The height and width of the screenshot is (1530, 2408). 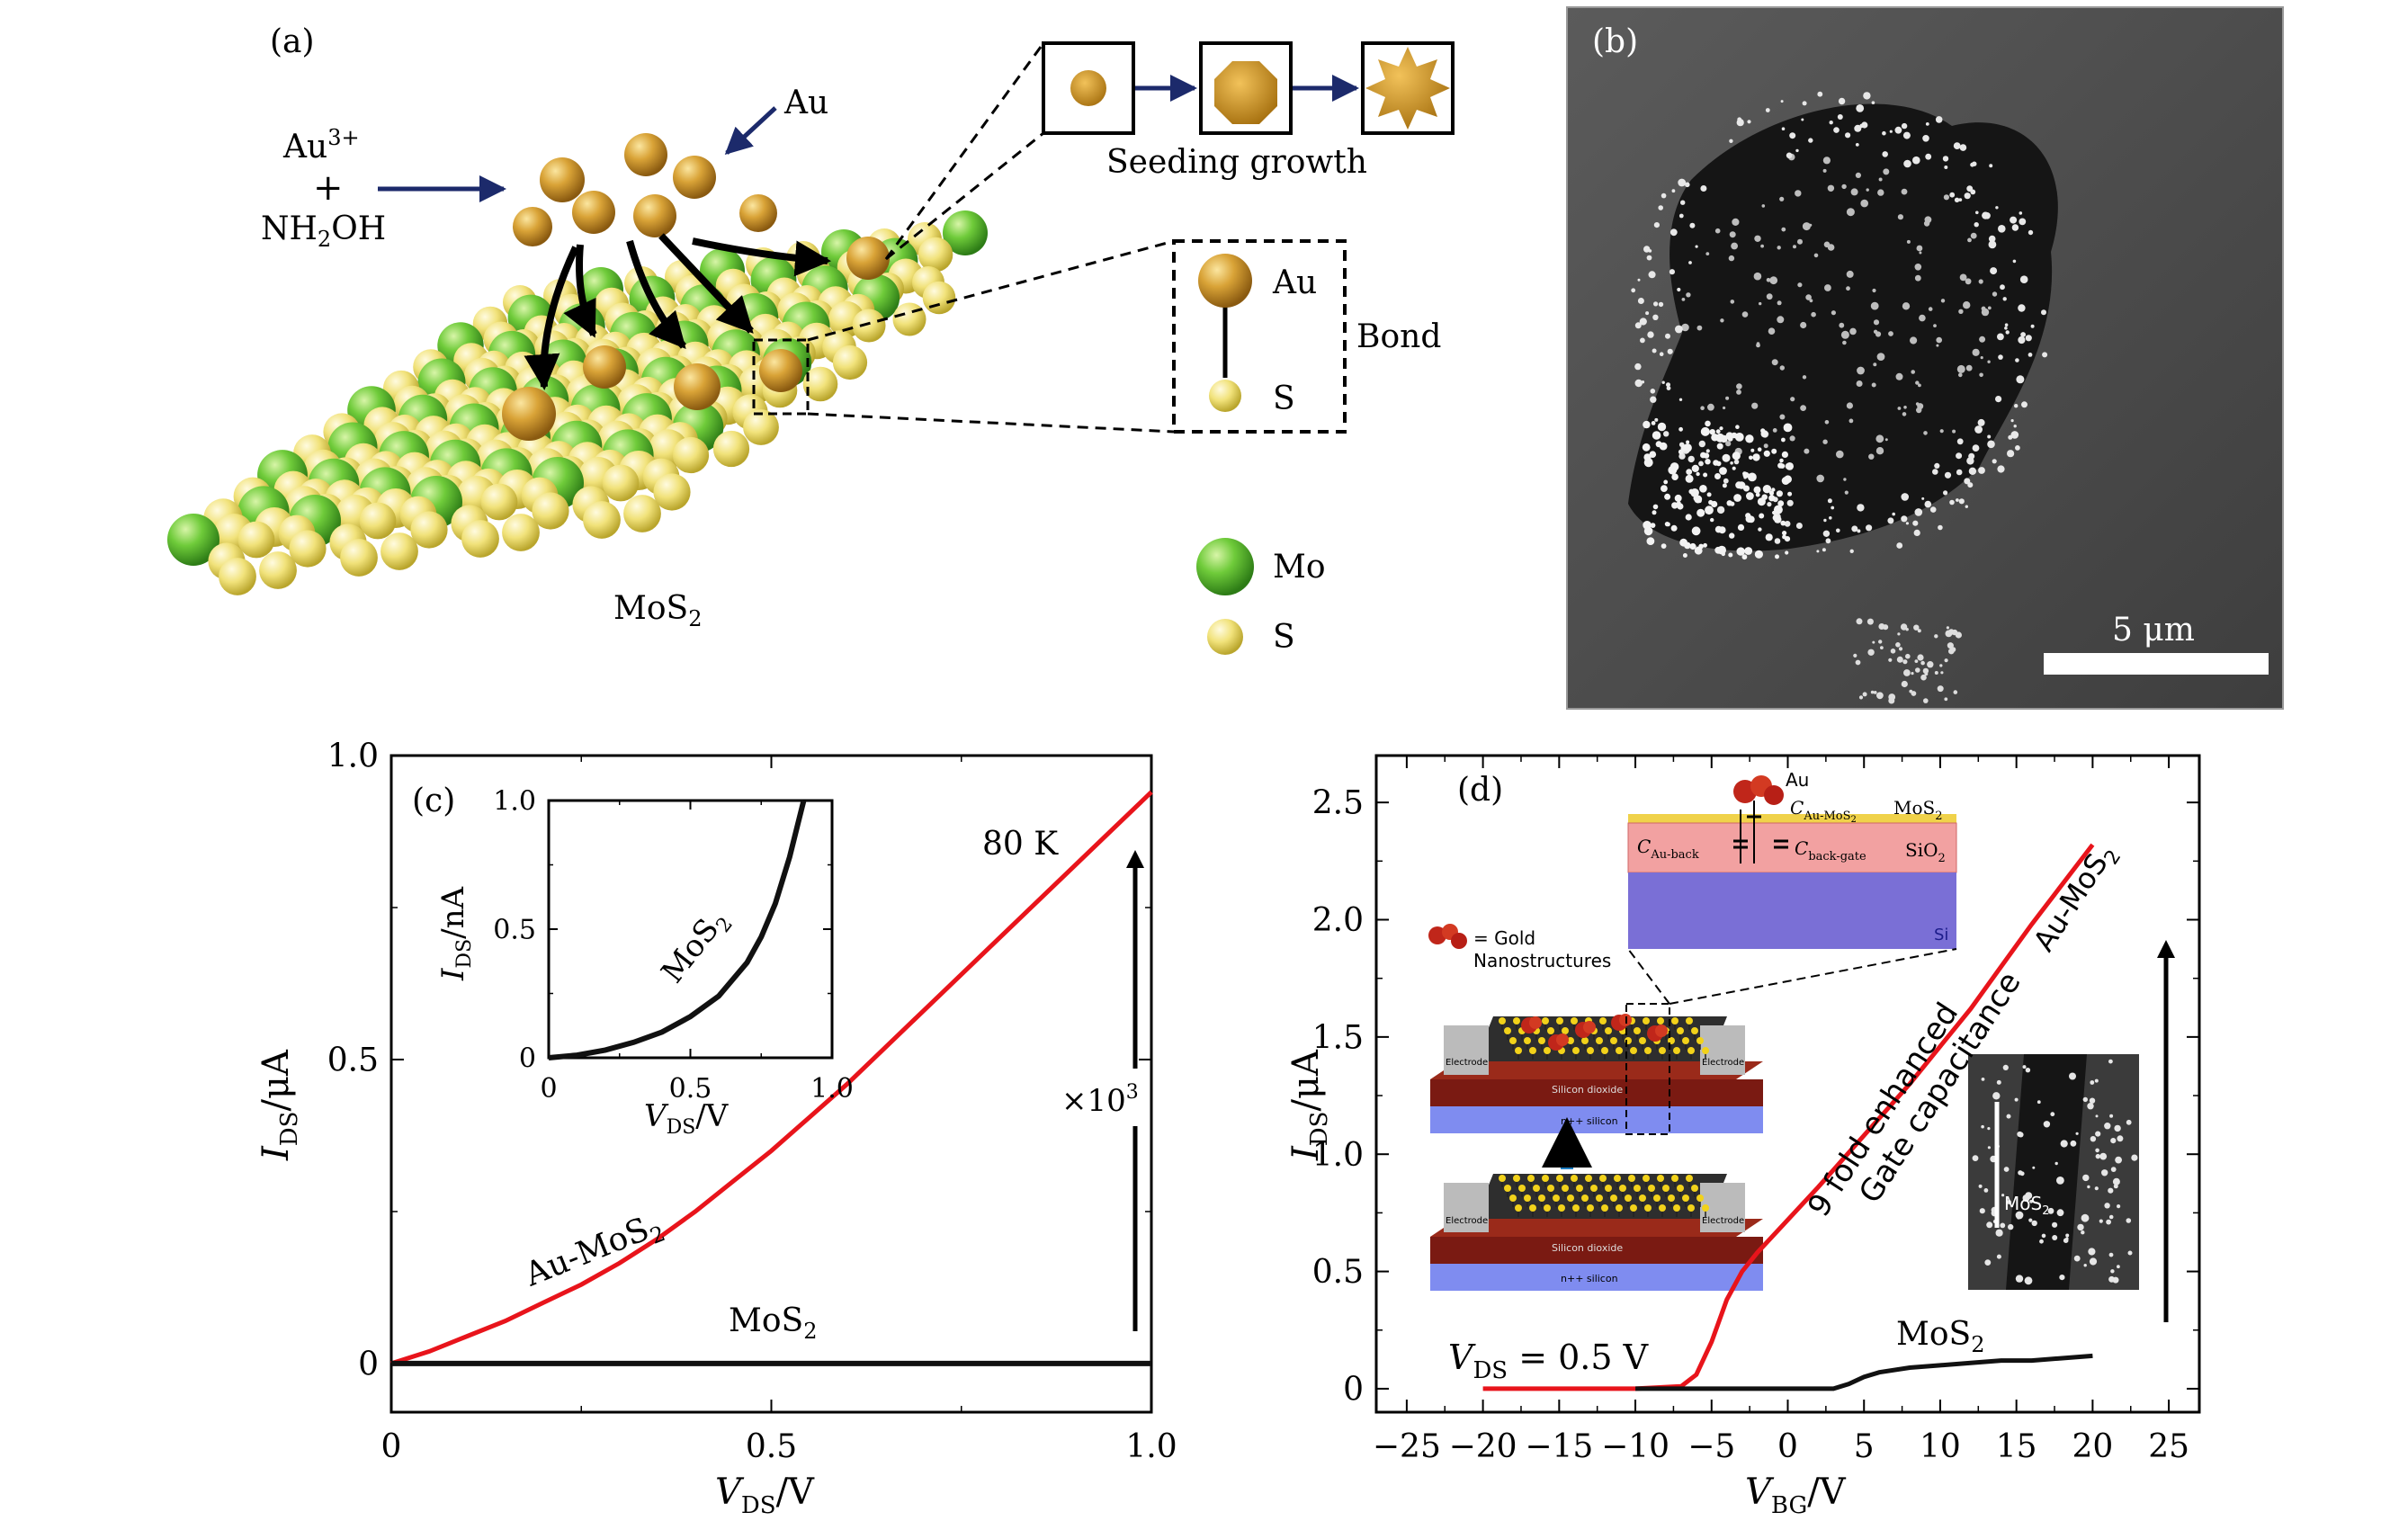 I want to click on device-top-atoms, so click(x=1604, y=1037).